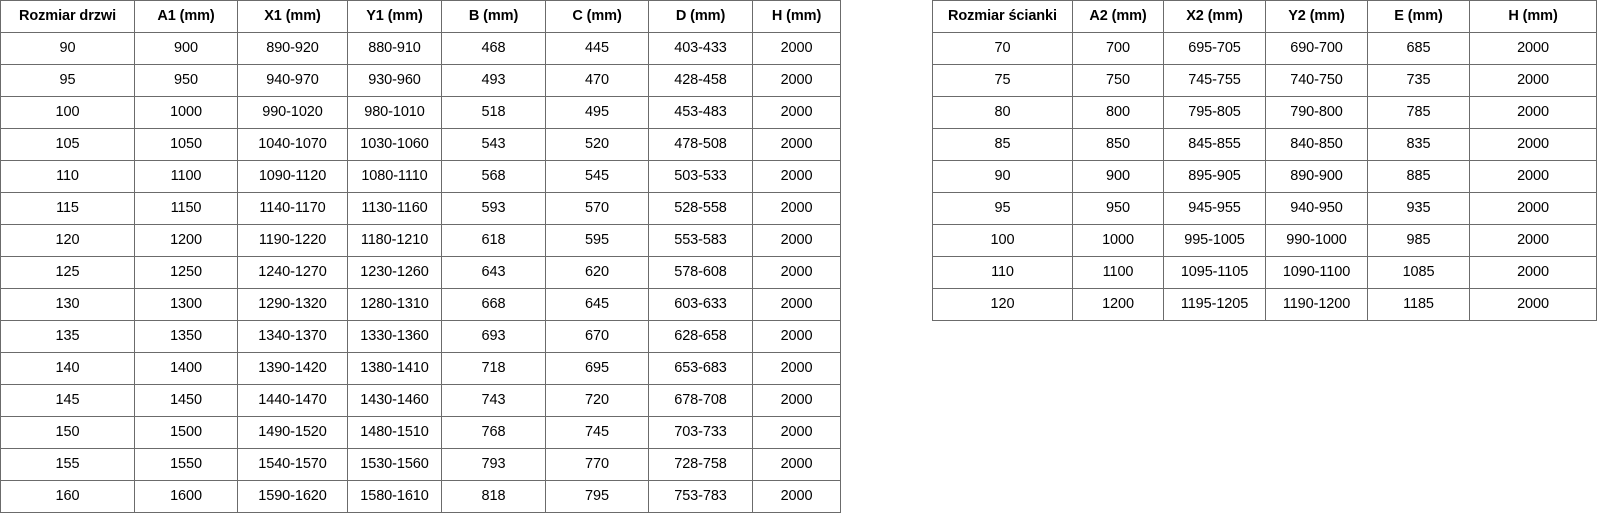 The image size is (1600, 514). What do you see at coordinates (1316, 272) in the screenshot?
I see `walls-cell: 1090-1100` at bounding box center [1316, 272].